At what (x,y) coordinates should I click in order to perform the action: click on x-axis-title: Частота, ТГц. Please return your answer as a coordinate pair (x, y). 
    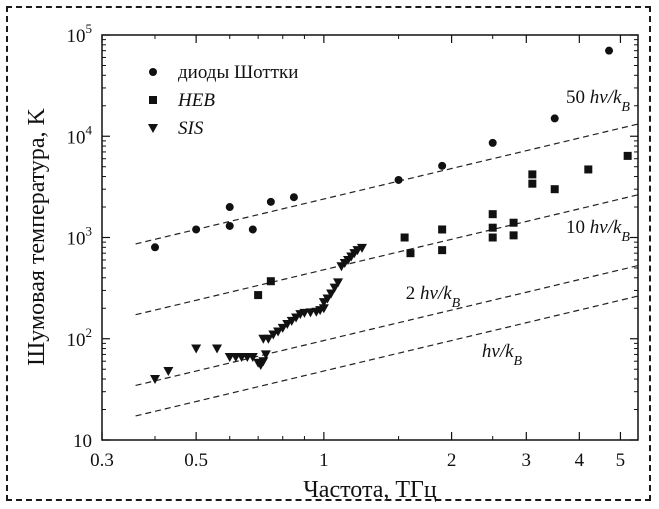
    Looking at the image, I should click on (370, 490).